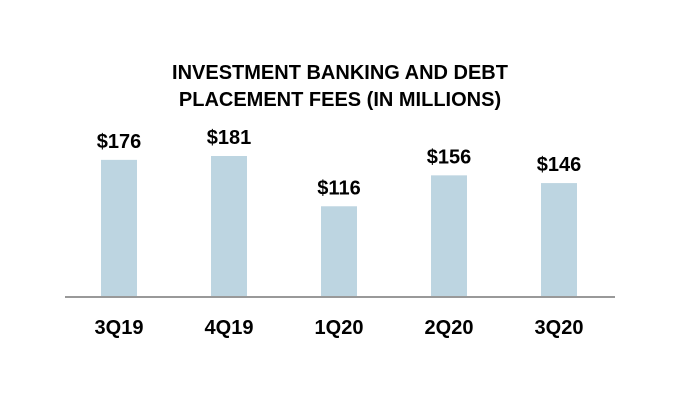 The width and height of the screenshot is (680, 400). What do you see at coordinates (449, 157) in the screenshot?
I see `value-label: $156` at bounding box center [449, 157].